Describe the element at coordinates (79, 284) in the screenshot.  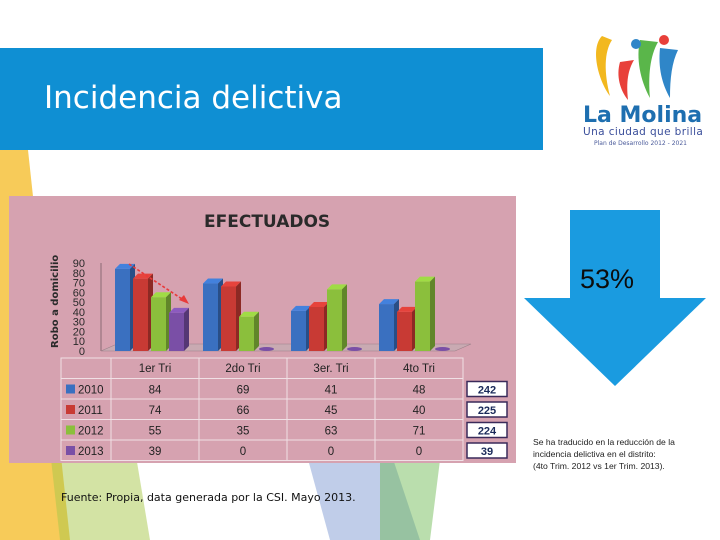
I see `y-tick-label: 70` at that location.